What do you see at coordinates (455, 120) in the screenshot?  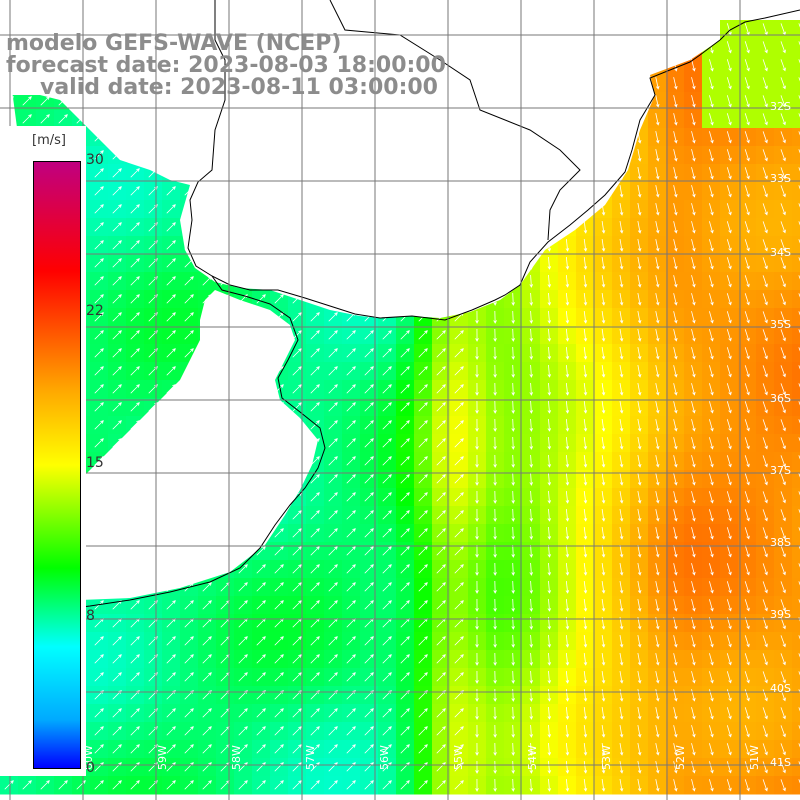 I see `coastline-uruguay` at bounding box center [455, 120].